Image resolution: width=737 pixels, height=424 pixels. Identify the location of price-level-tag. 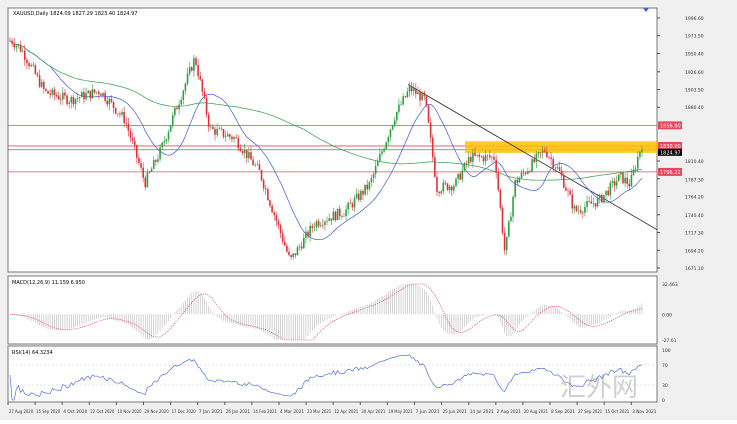
(670, 125).